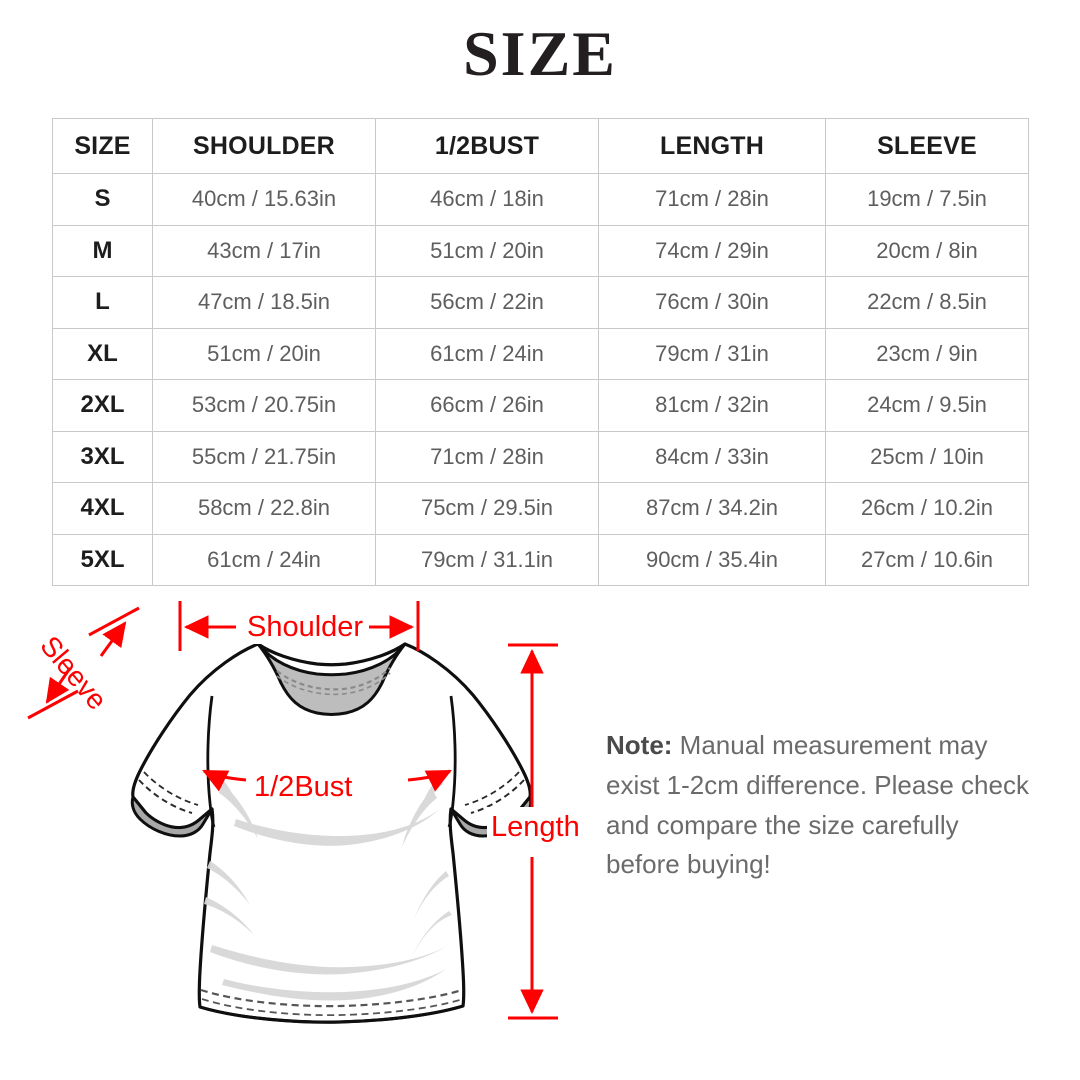 This screenshot has height=1080, width=1080. I want to click on cell-size: 4XL, so click(102, 508).